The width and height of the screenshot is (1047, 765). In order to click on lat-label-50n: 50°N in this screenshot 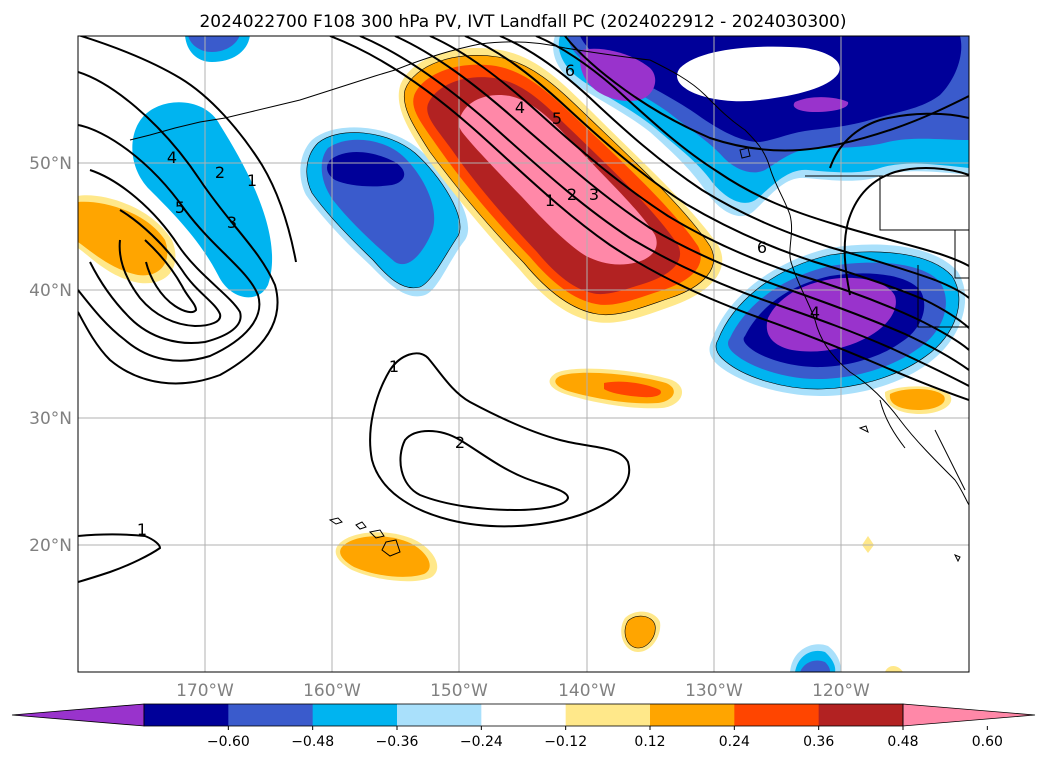, I will do `click(50, 164)`.